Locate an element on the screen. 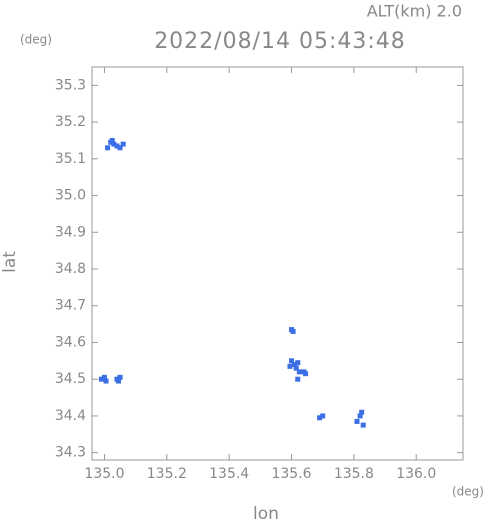 The height and width of the screenshot is (521, 491). y-tick-label: 35.3 is located at coordinates (70, 85).